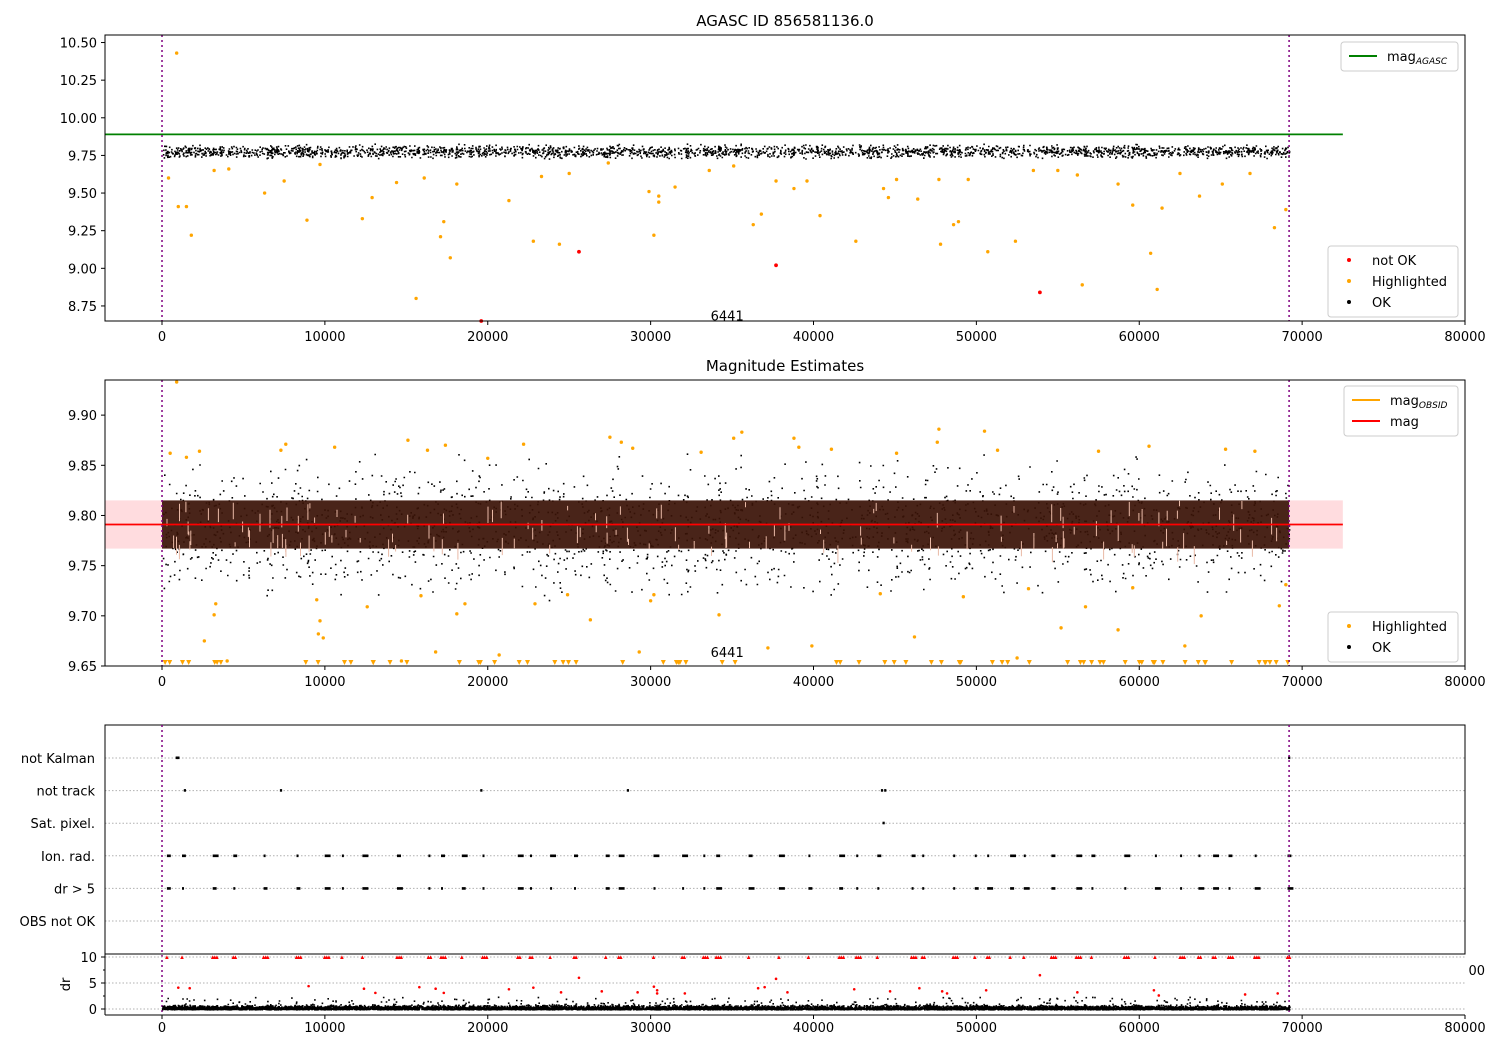 The width and height of the screenshot is (1500, 1050). Describe the element at coordinates (1404, 422) in the screenshot. I see `mag-lines-legend-label: mag` at that location.